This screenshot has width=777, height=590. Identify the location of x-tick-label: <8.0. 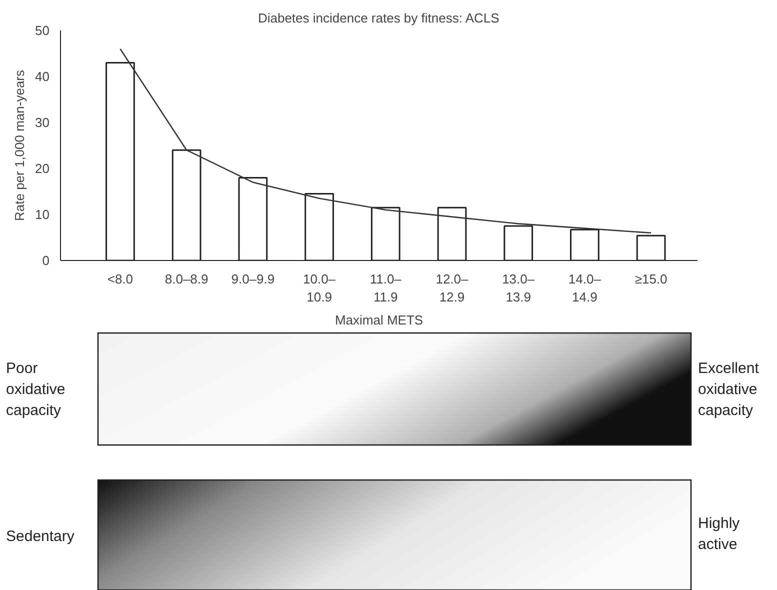
(120, 279).